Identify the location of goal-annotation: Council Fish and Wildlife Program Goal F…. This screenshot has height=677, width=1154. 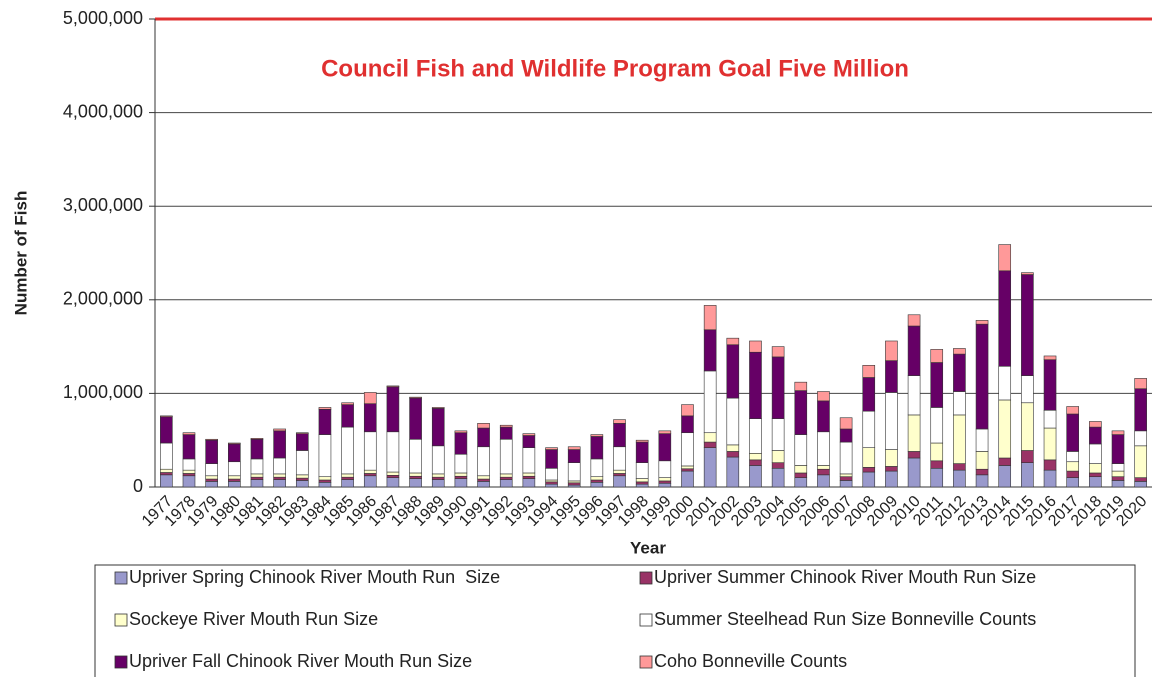
(615, 68).